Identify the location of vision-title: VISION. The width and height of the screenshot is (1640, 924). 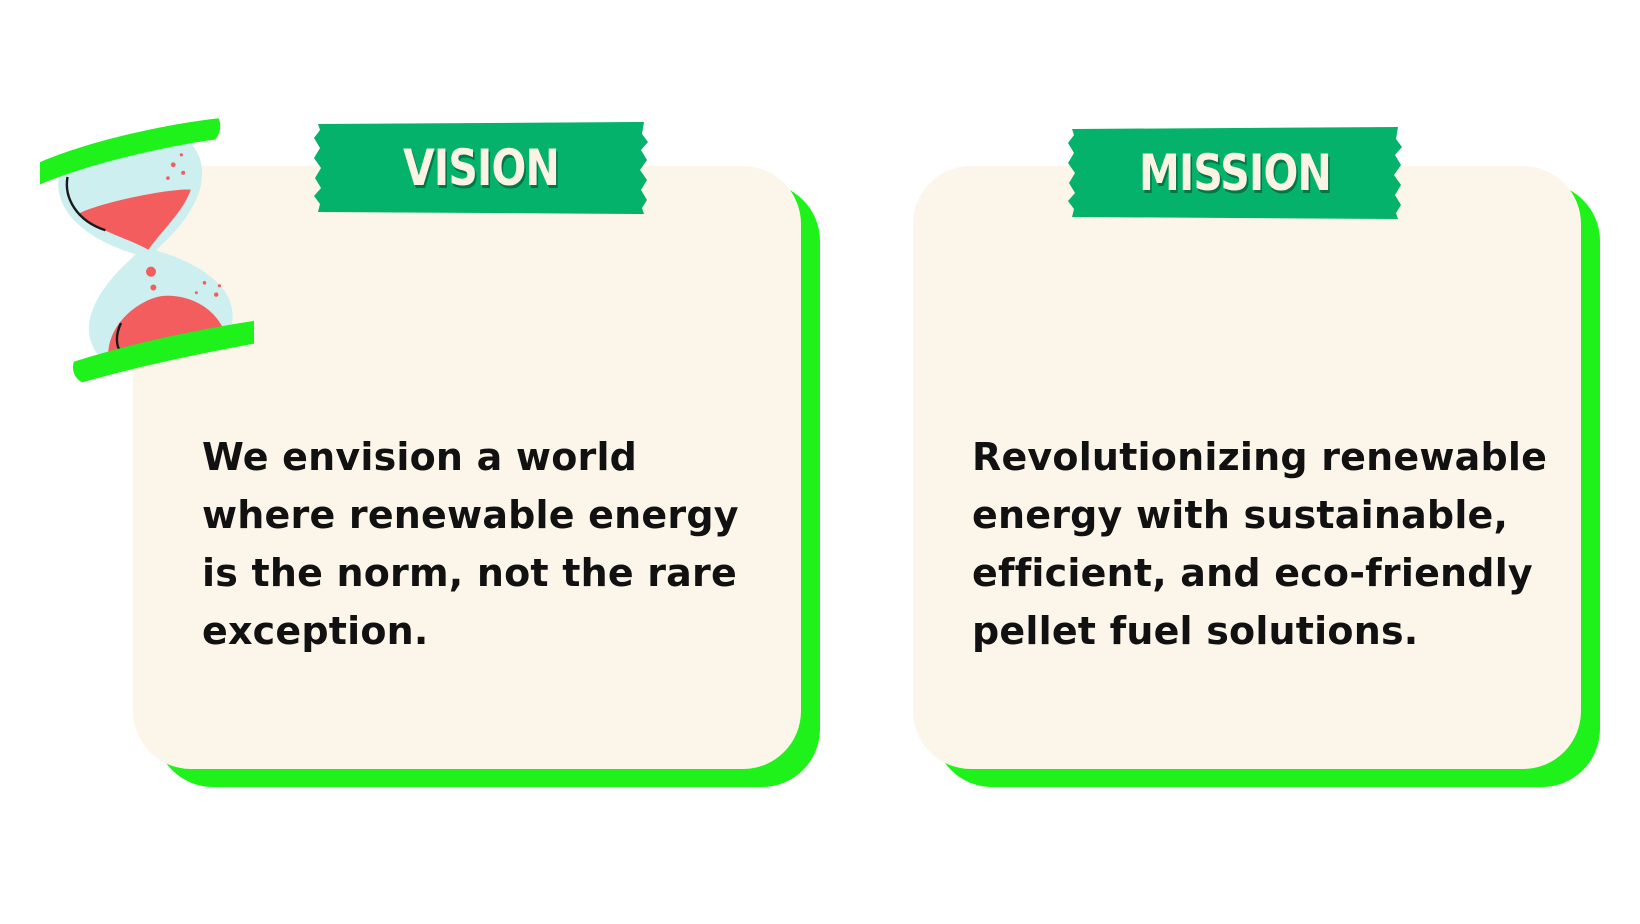
(481, 168).